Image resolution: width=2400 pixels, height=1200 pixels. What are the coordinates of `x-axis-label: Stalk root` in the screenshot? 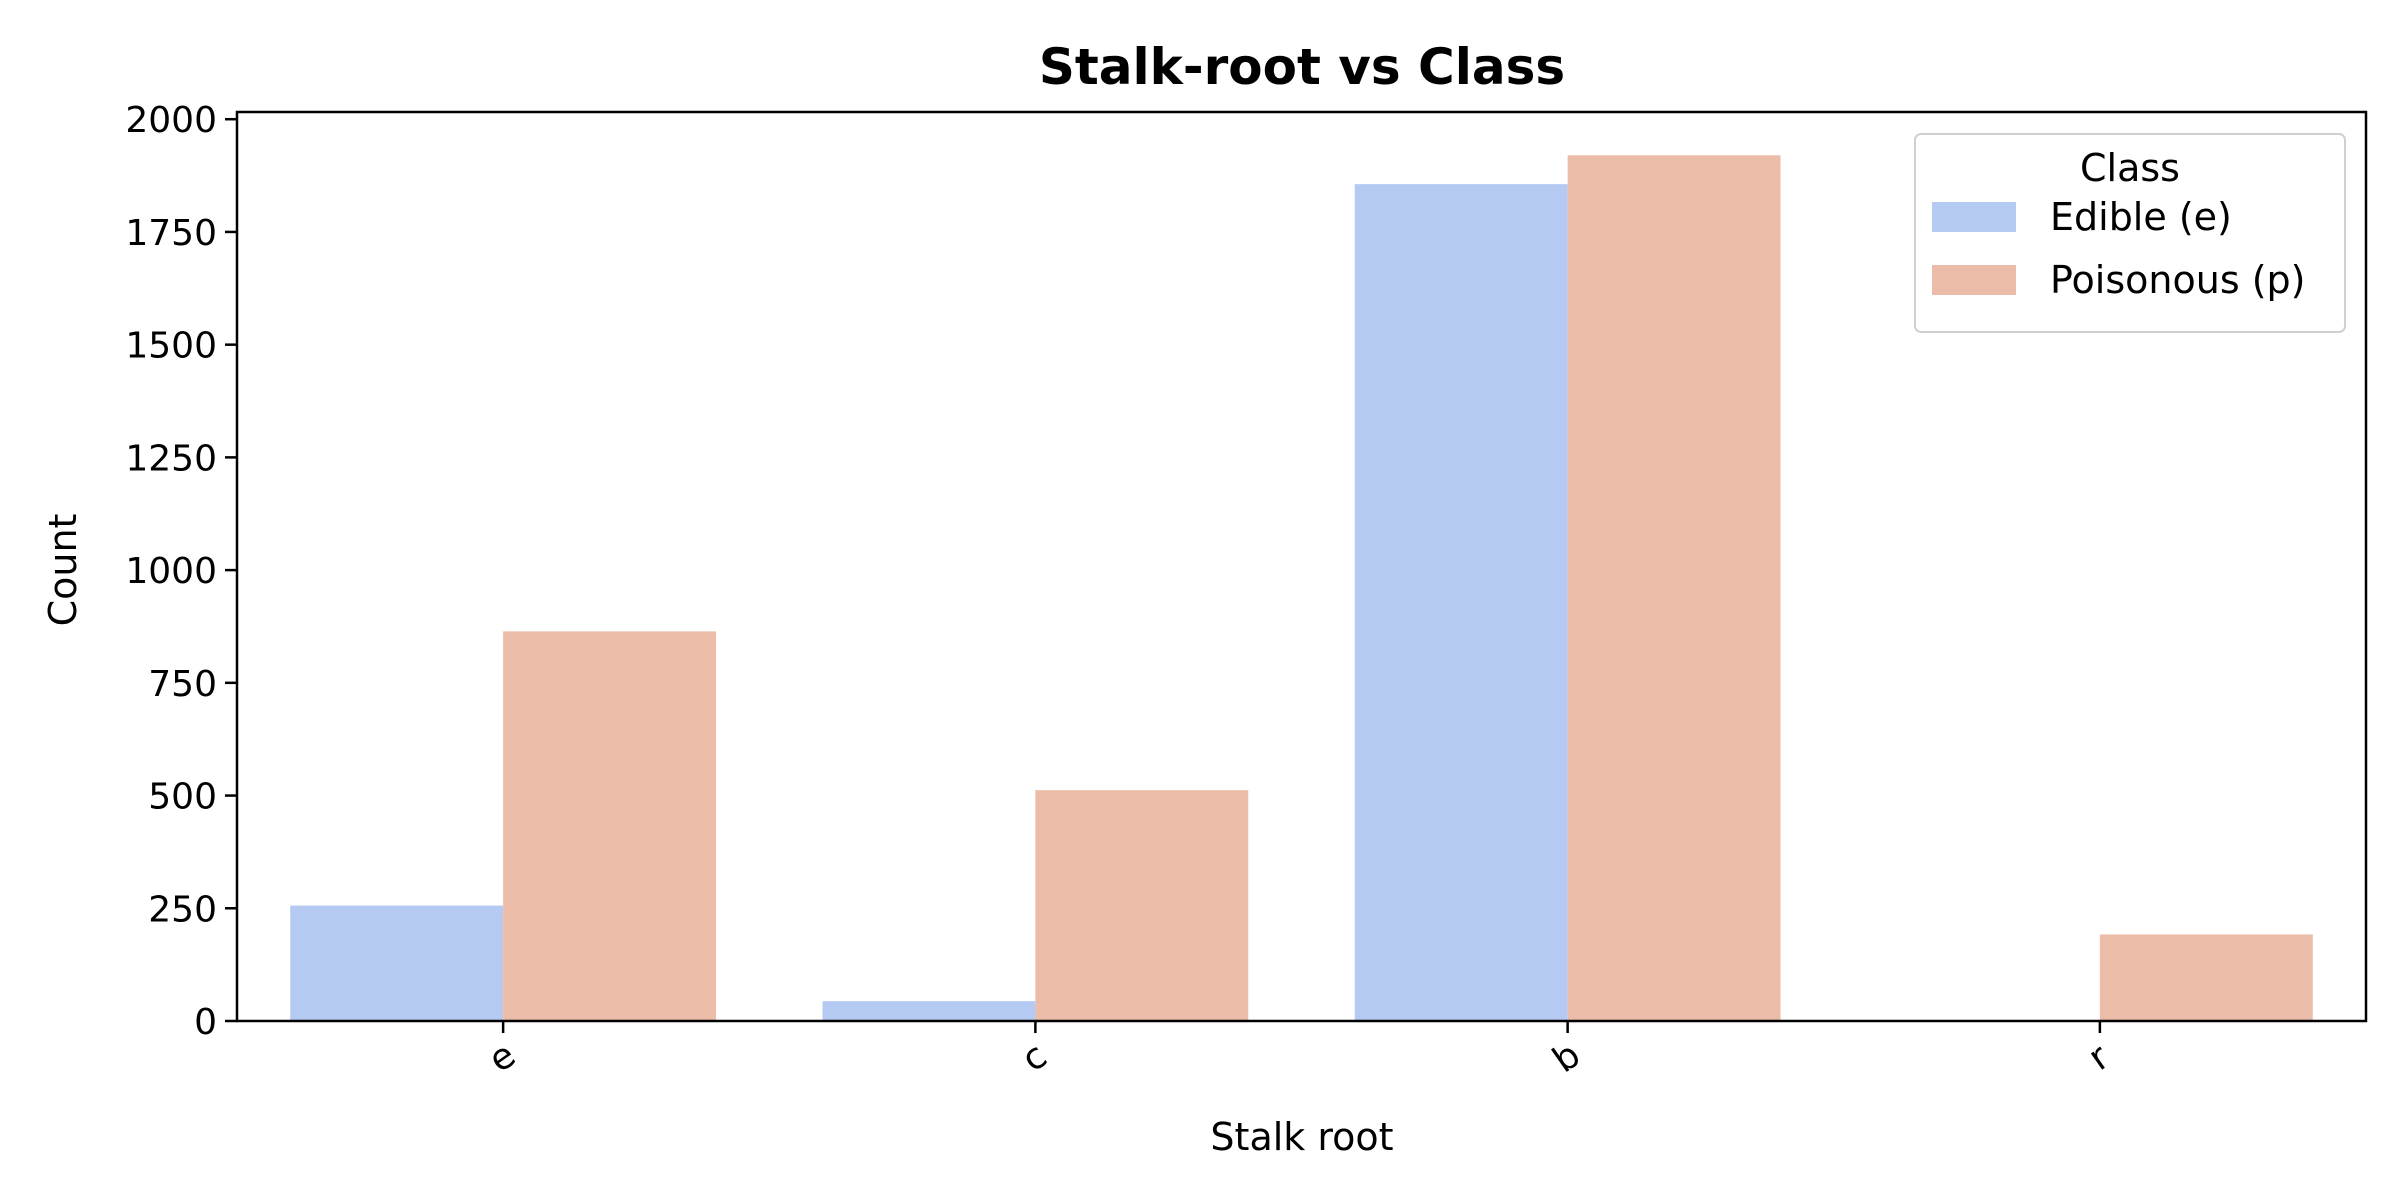 It's located at (1301, 1137).